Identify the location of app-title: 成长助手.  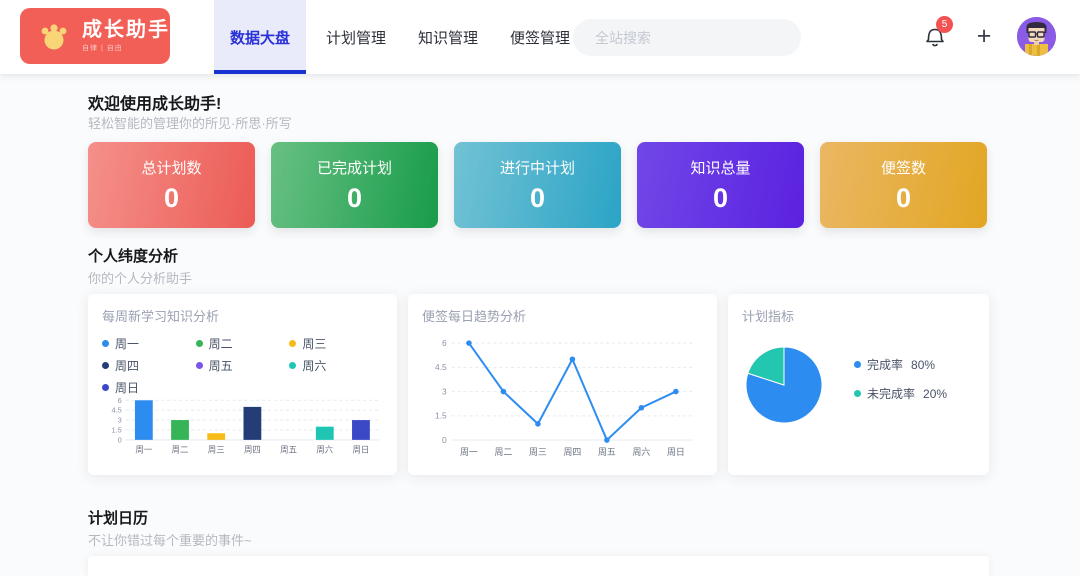
(126, 30).